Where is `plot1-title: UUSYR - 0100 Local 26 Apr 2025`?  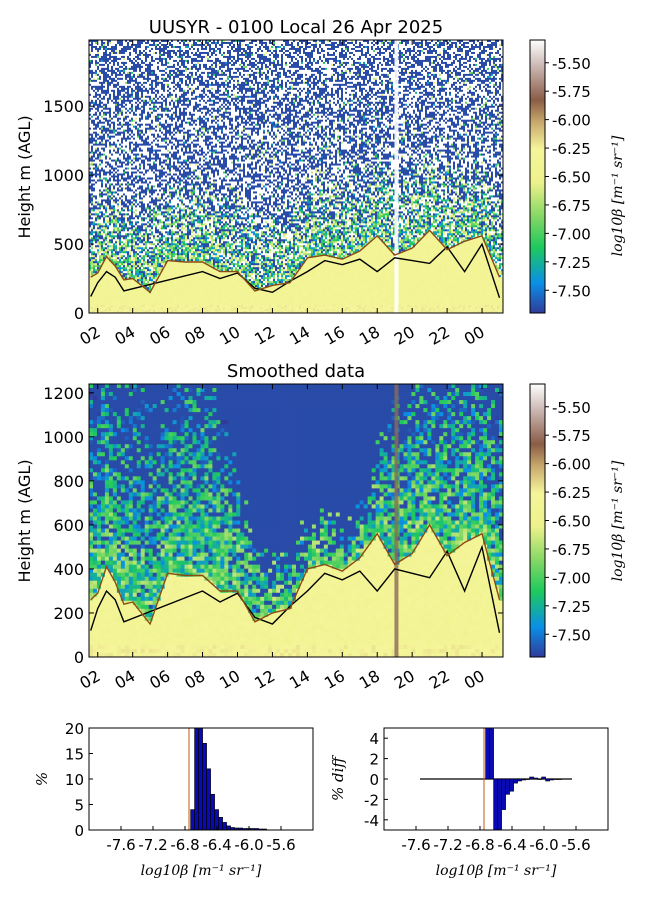 plot1-title: UUSYR - 0100 Local 26 Apr 2025 is located at coordinates (296, 27).